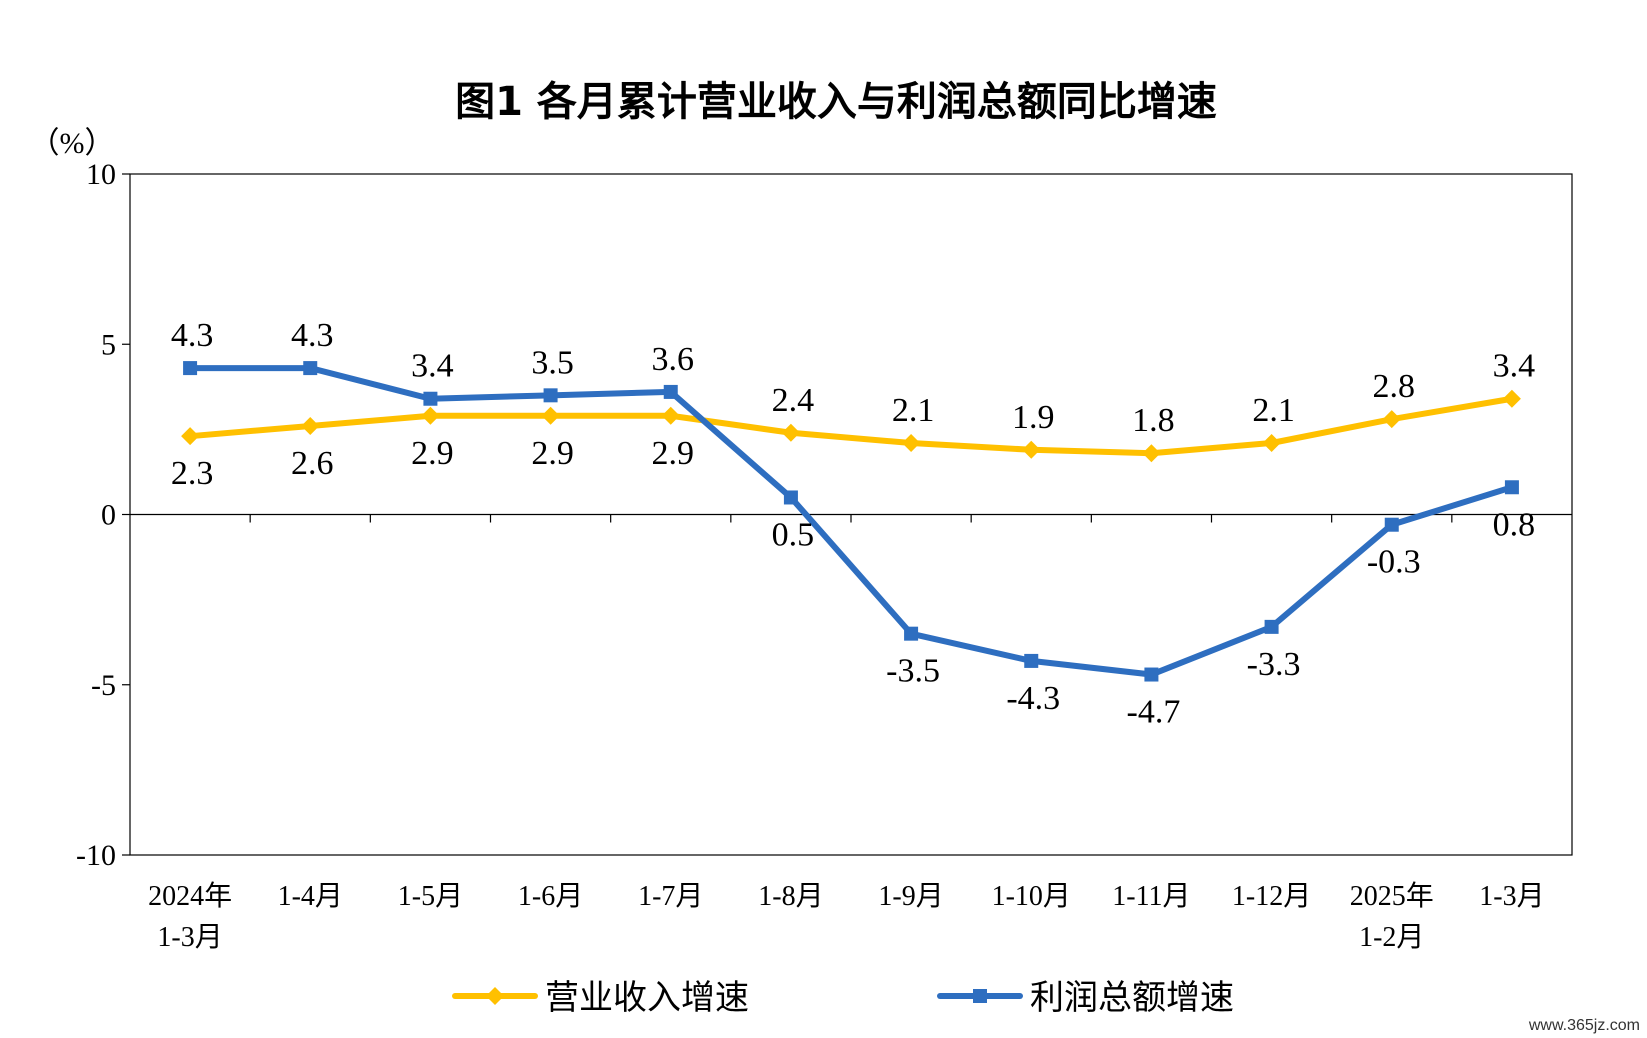 The image size is (1647, 1038). I want to click on y-tick-label: 10, so click(101, 174).